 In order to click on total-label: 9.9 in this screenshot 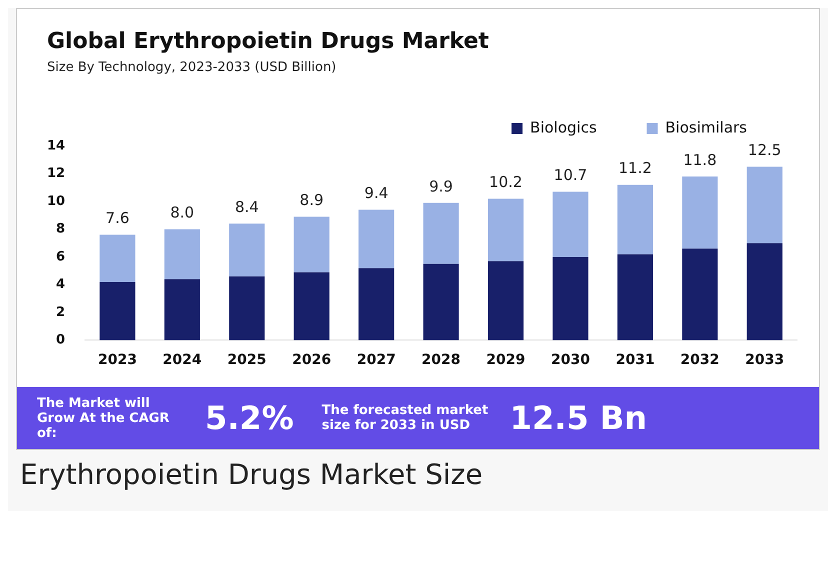, I will do `click(441, 186)`.